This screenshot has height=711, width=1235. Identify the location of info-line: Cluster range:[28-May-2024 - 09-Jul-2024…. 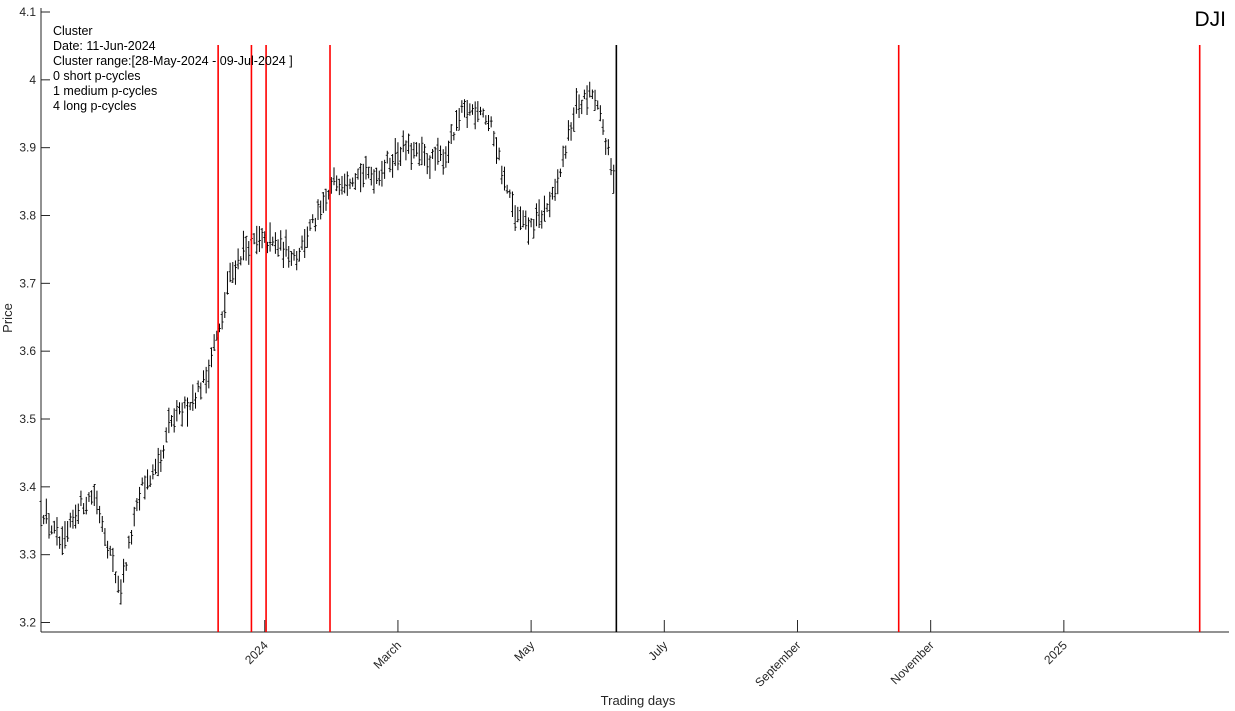
(173, 61).